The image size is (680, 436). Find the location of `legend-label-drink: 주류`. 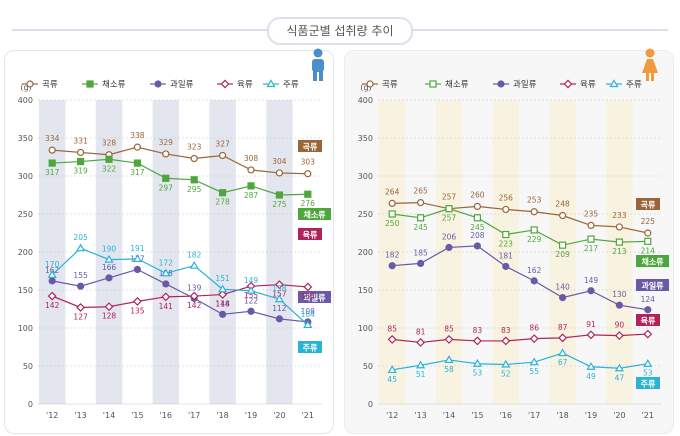

legend-label-drink: 주류 is located at coordinates (291, 85).